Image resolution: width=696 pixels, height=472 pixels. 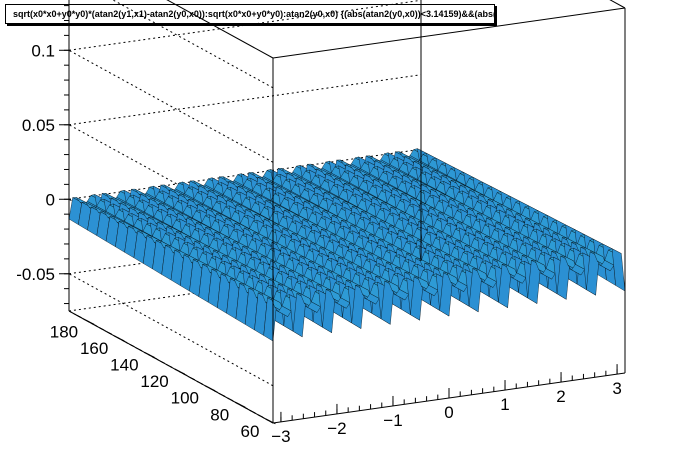 What do you see at coordinates (617, 4) in the screenshot?
I see `right-top-edge` at bounding box center [617, 4].